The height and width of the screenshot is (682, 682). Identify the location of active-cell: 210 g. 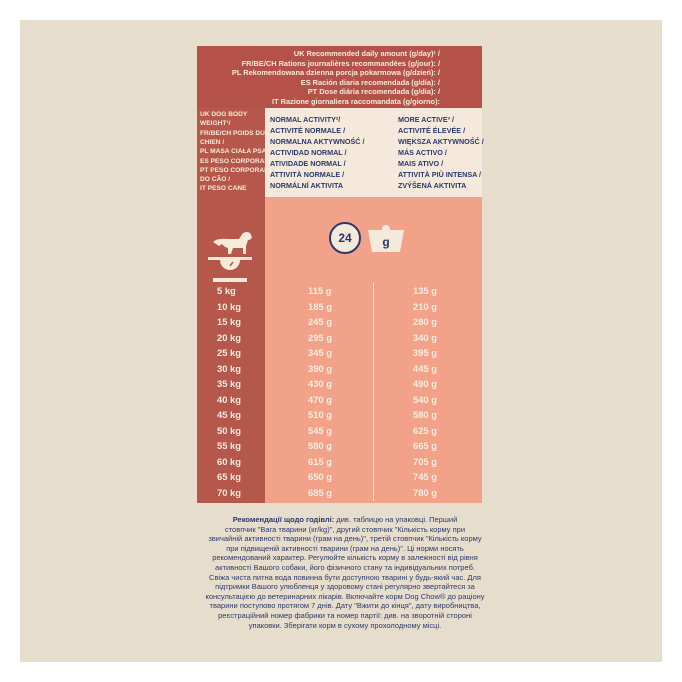
(425, 306).